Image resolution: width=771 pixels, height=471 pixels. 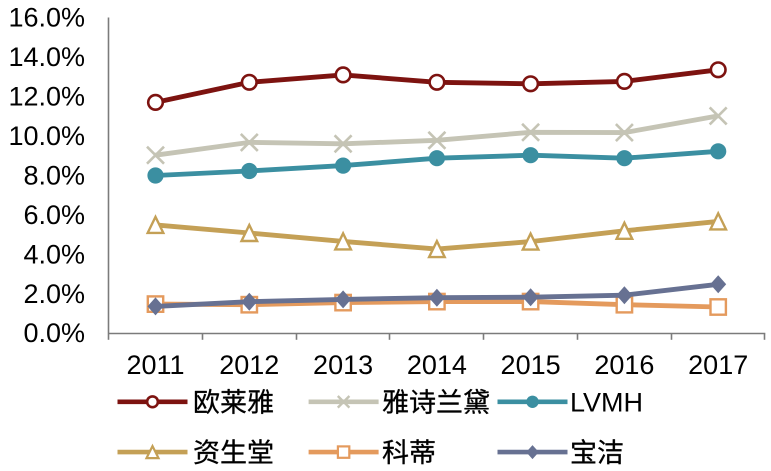 What do you see at coordinates (46, 18) in the screenshot?
I see `svg-text: 16.0%` at bounding box center [46, 18].